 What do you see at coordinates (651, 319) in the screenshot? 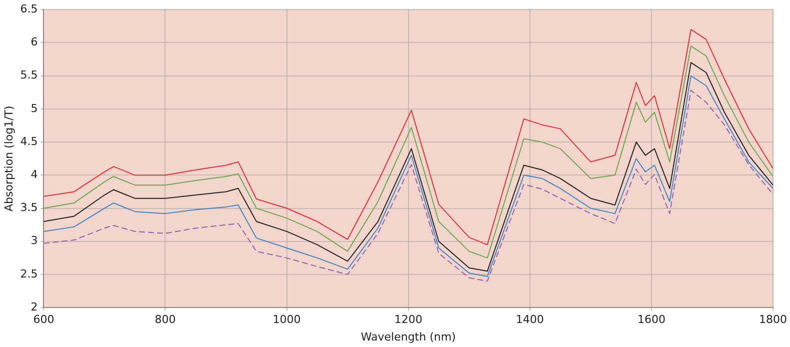
I see `x-tick-label: 1600` at bounding box center [651, 319].